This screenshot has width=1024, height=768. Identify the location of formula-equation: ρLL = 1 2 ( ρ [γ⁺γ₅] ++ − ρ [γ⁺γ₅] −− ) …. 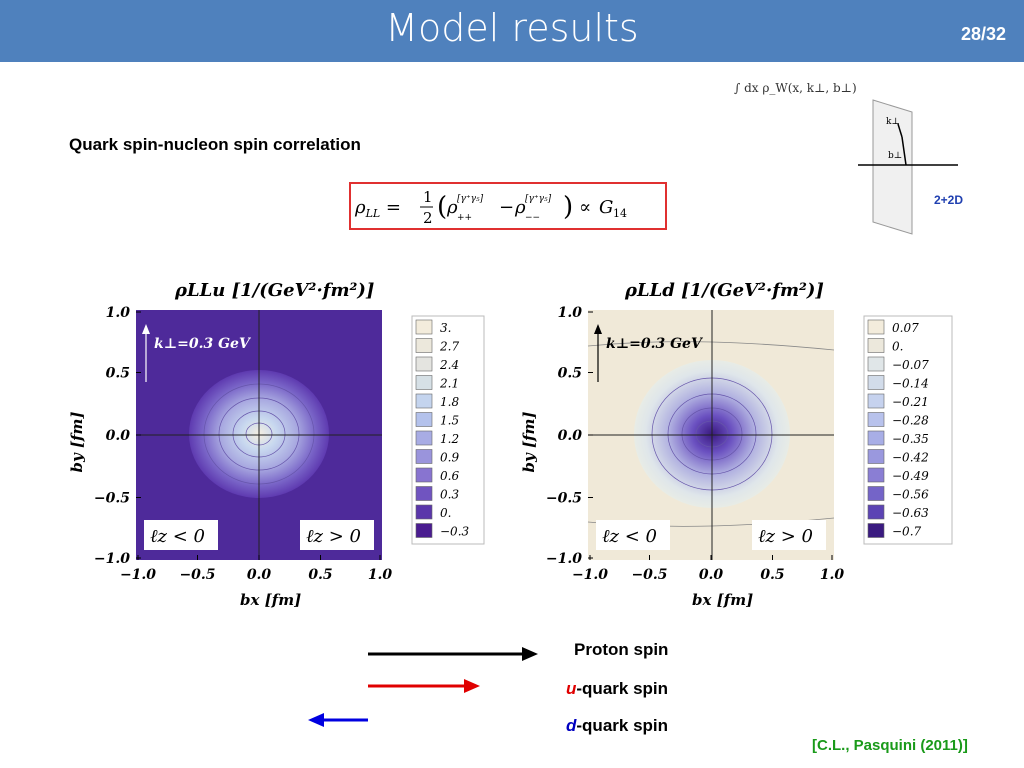
(490, 207).